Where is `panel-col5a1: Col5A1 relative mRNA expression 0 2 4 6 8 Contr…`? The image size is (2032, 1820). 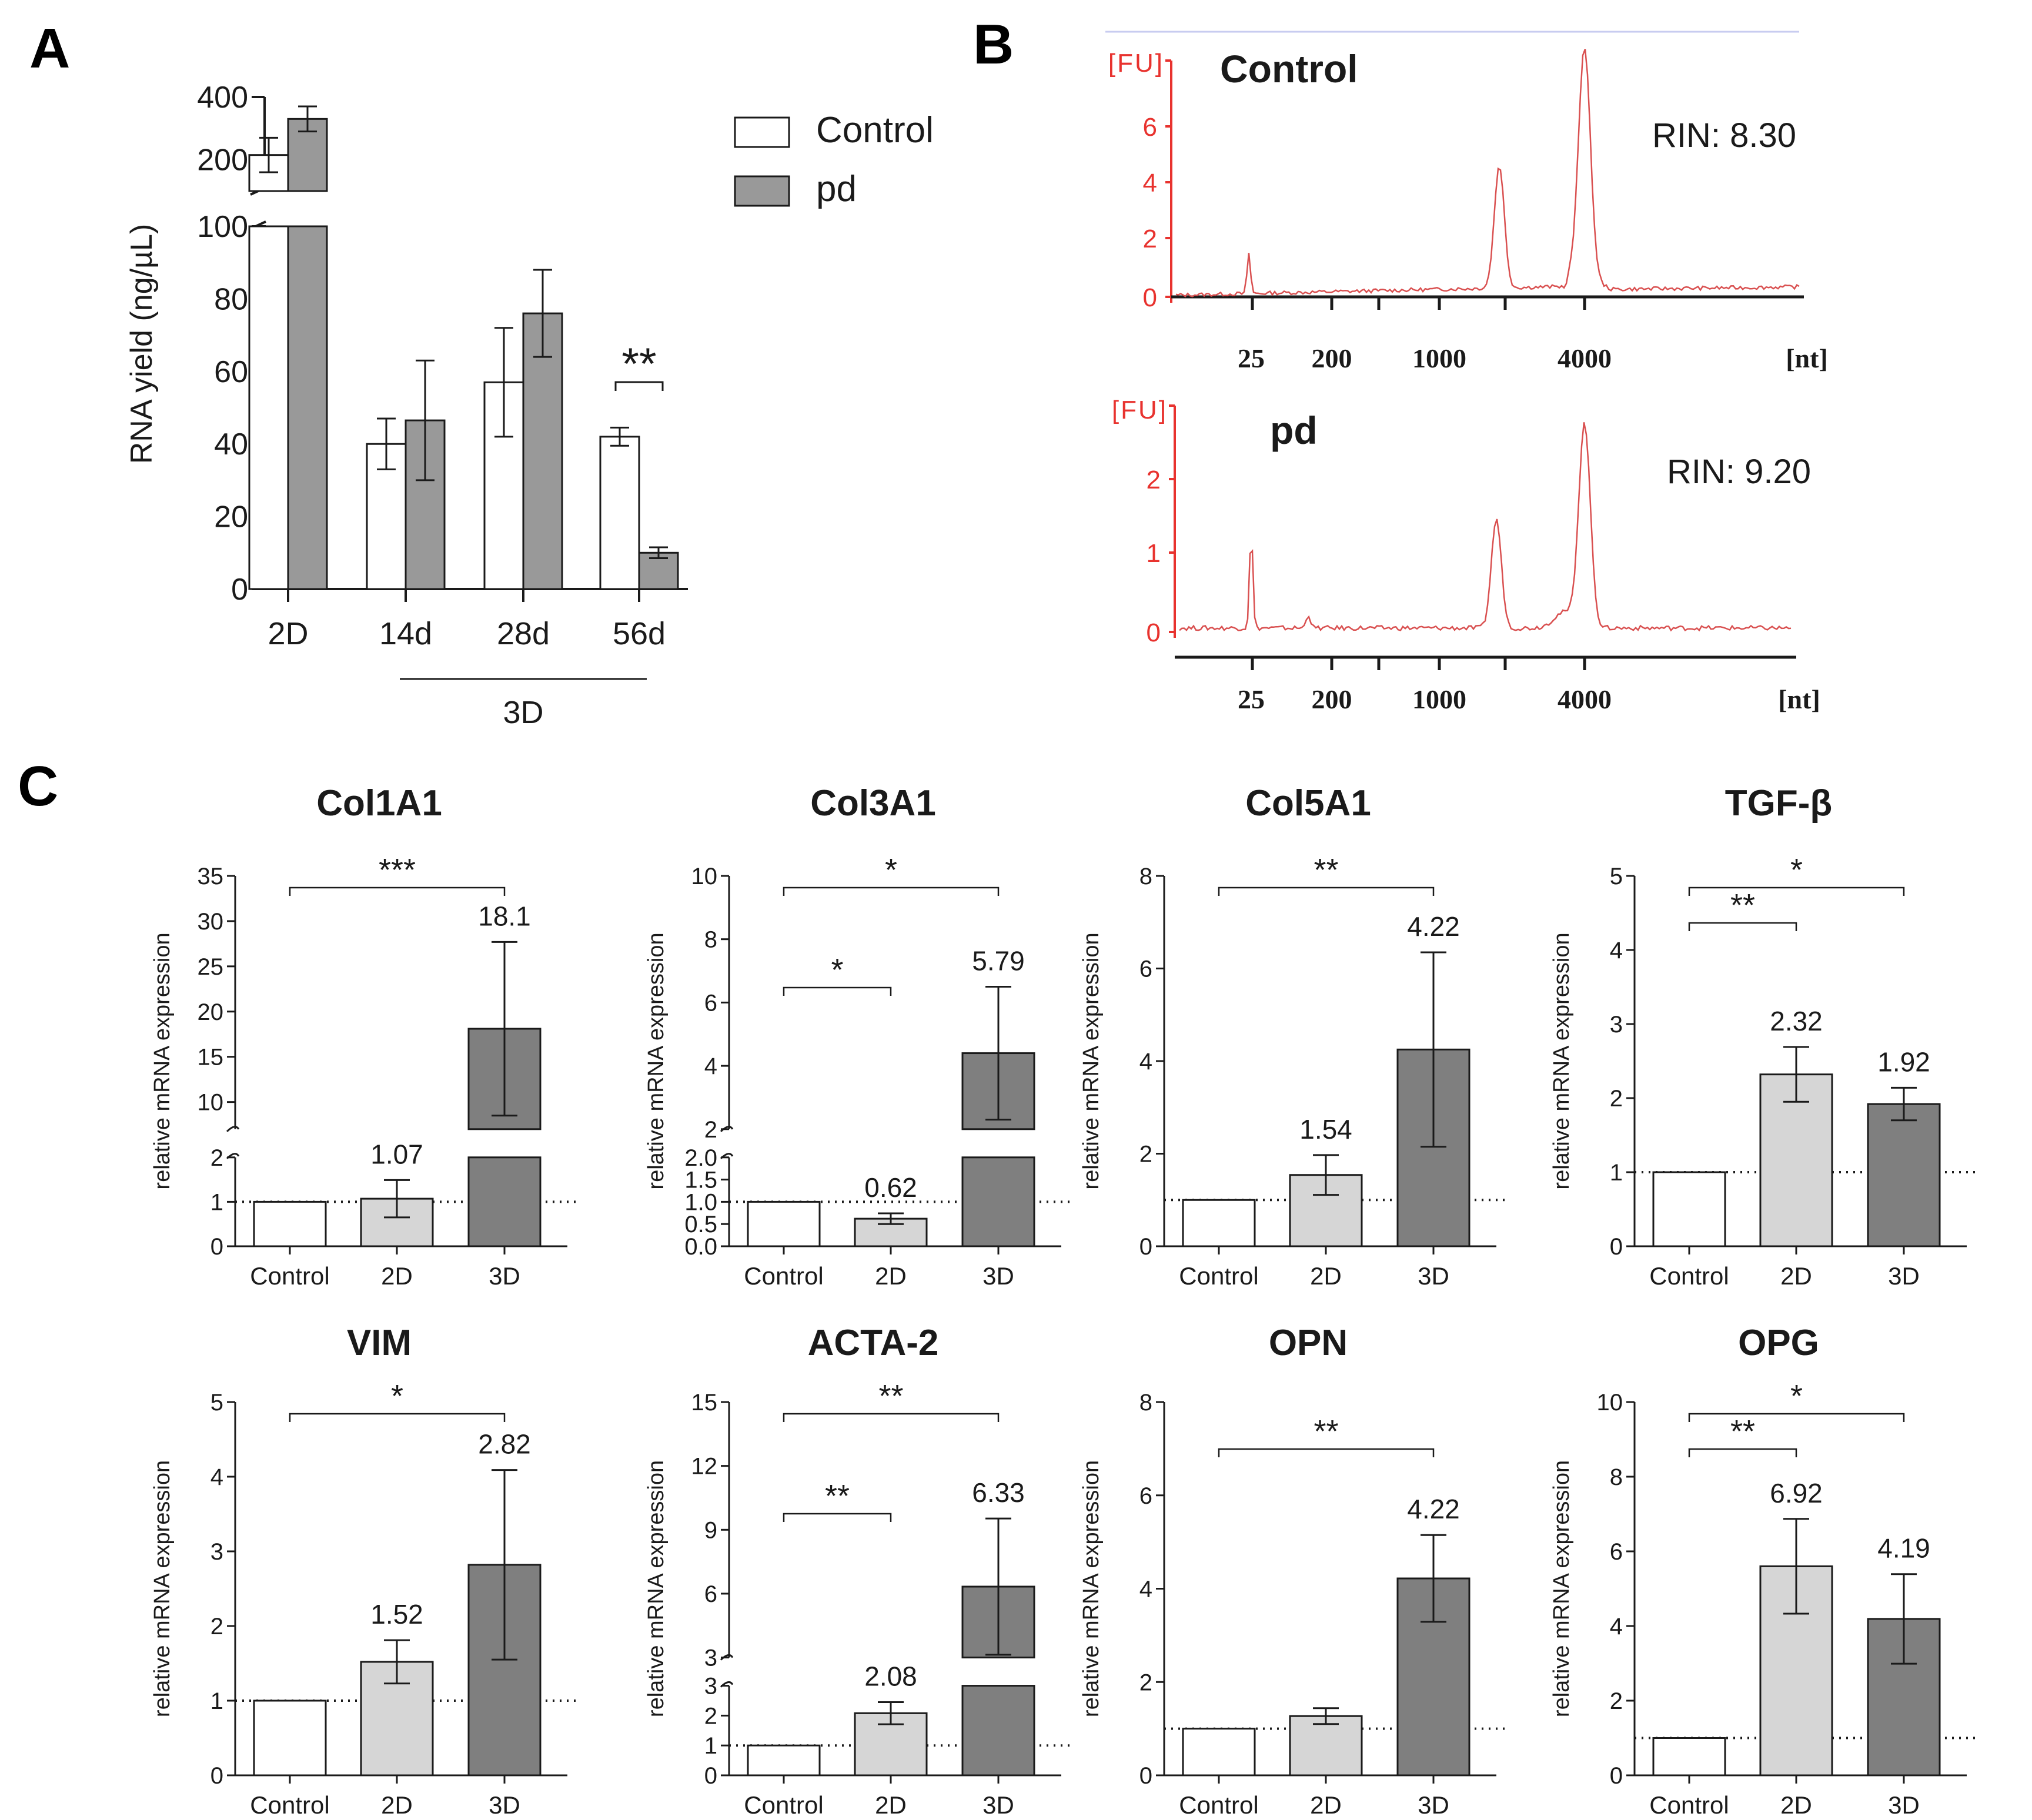 panel-col5a1: Col5A1 relative mRNA expression 0 2 4 6 8 Contr… is located at coordinates (1292, 1036).